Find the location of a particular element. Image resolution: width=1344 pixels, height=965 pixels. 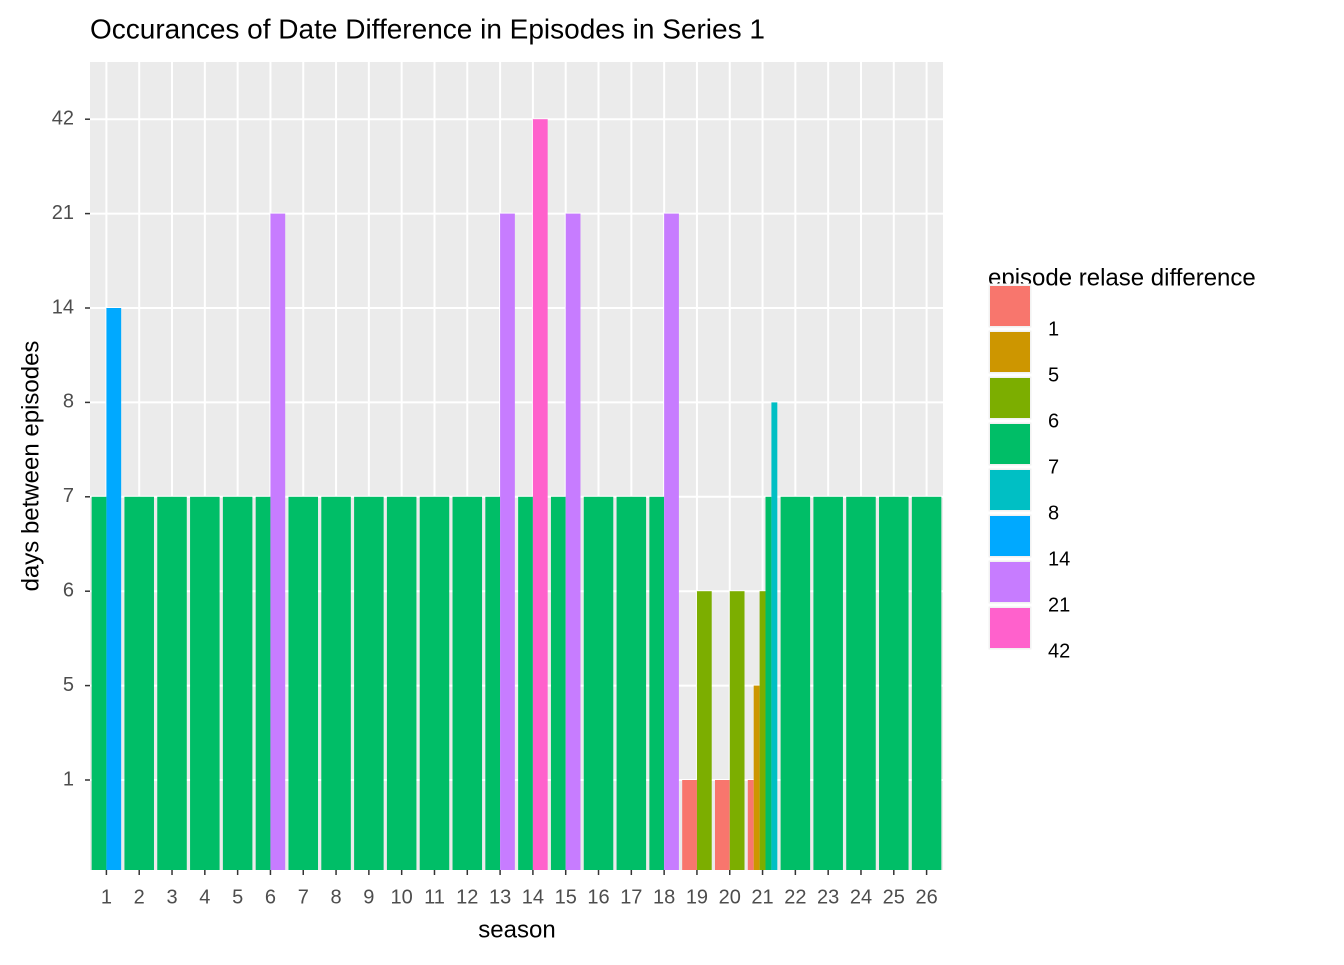

x-tick-label: 13 is located at coordinates (500, 897).